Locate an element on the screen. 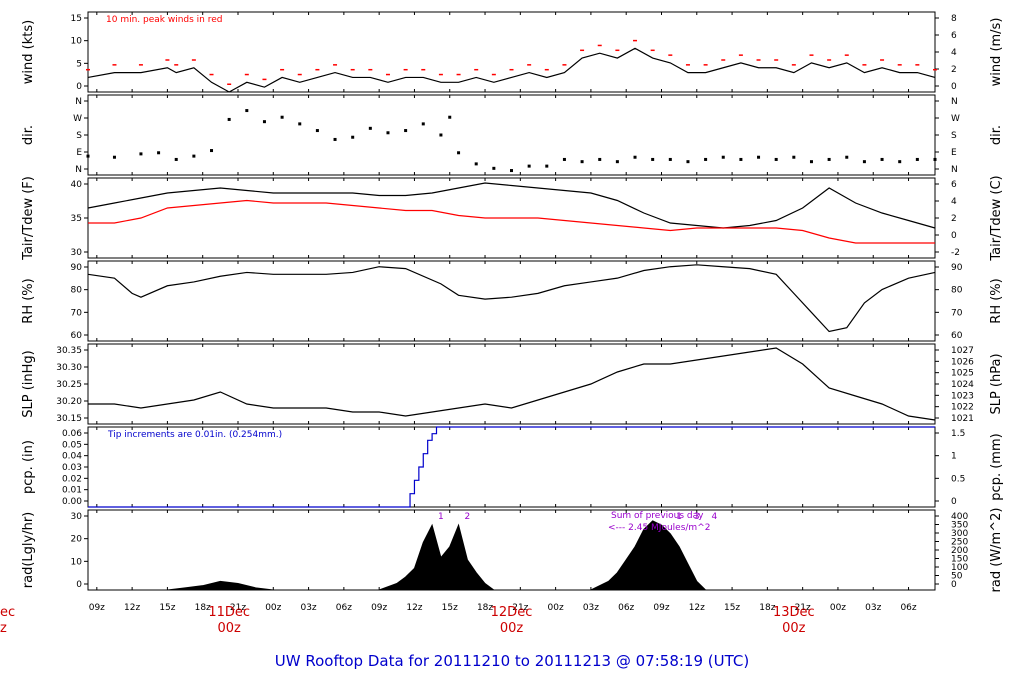 The width and height of the screenshot is (1024, 700). y-tick-label-left: 0.01 is located at coordinates (72, 491).